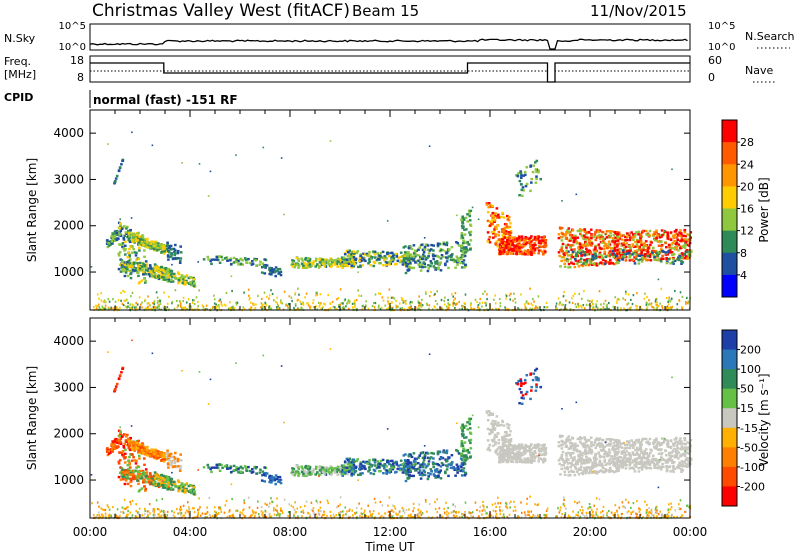  I want to click on freq-tick-top: 18, so click(77, 60).